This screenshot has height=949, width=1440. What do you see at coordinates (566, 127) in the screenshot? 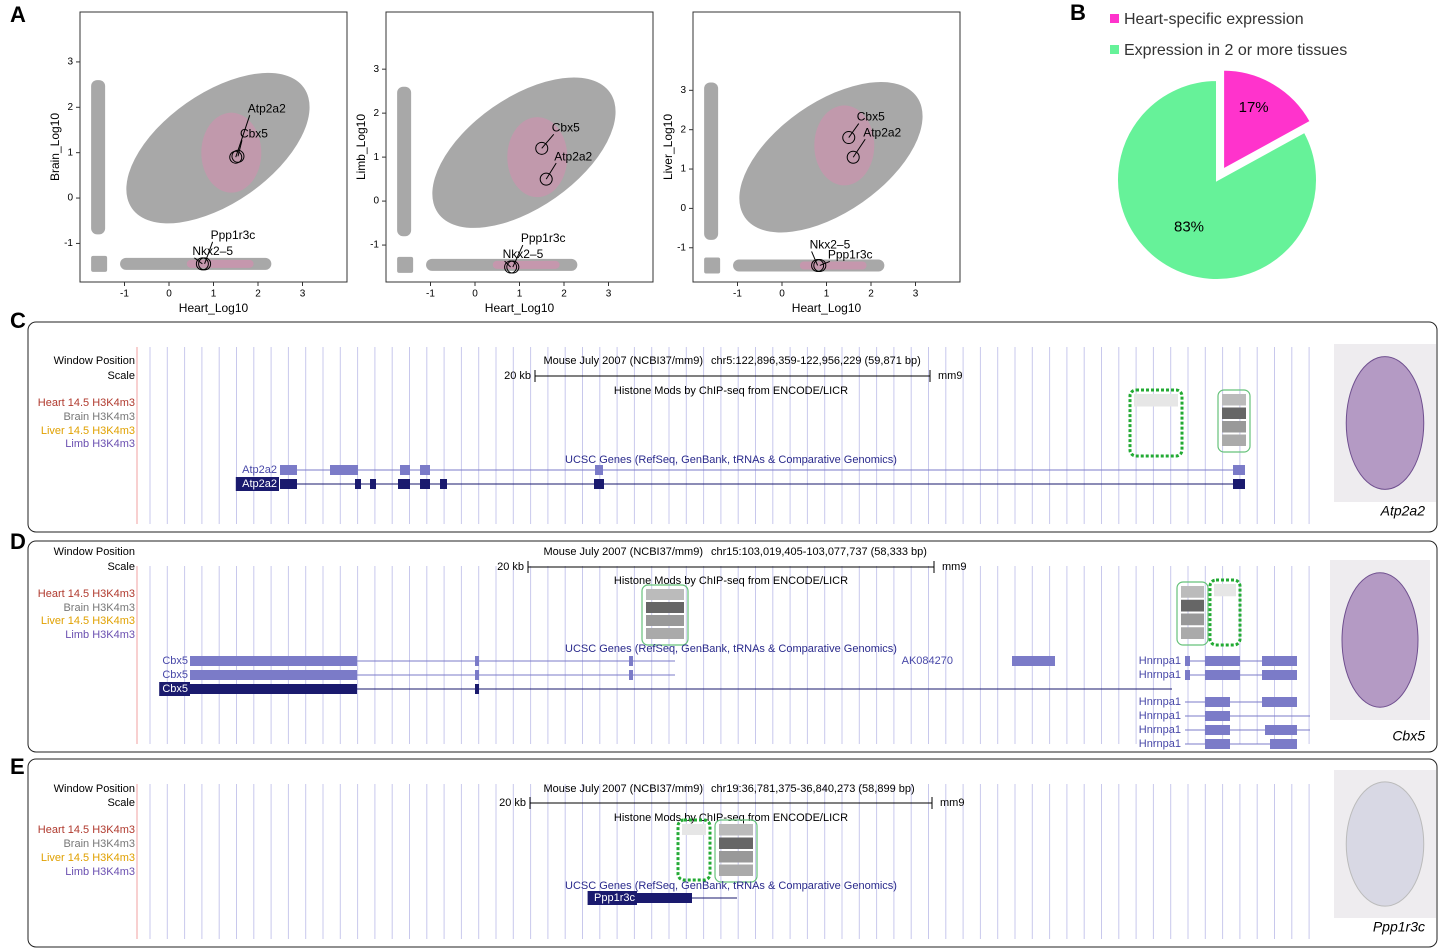
I see `gene-label: Cbx5` at bounding box center [566, 127].